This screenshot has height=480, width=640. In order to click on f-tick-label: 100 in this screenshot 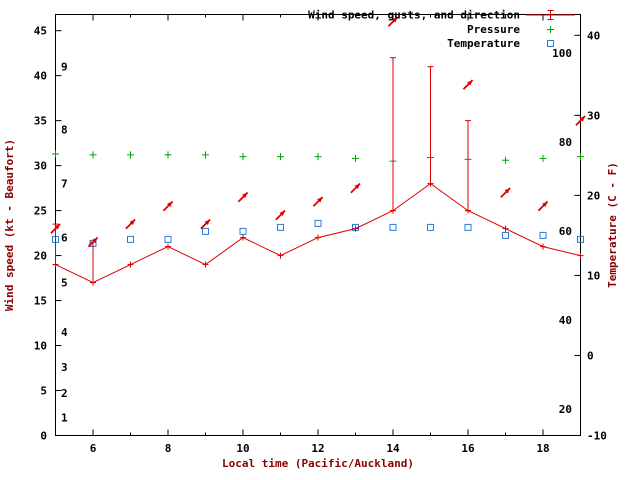, I will do `click(562, 53)`.